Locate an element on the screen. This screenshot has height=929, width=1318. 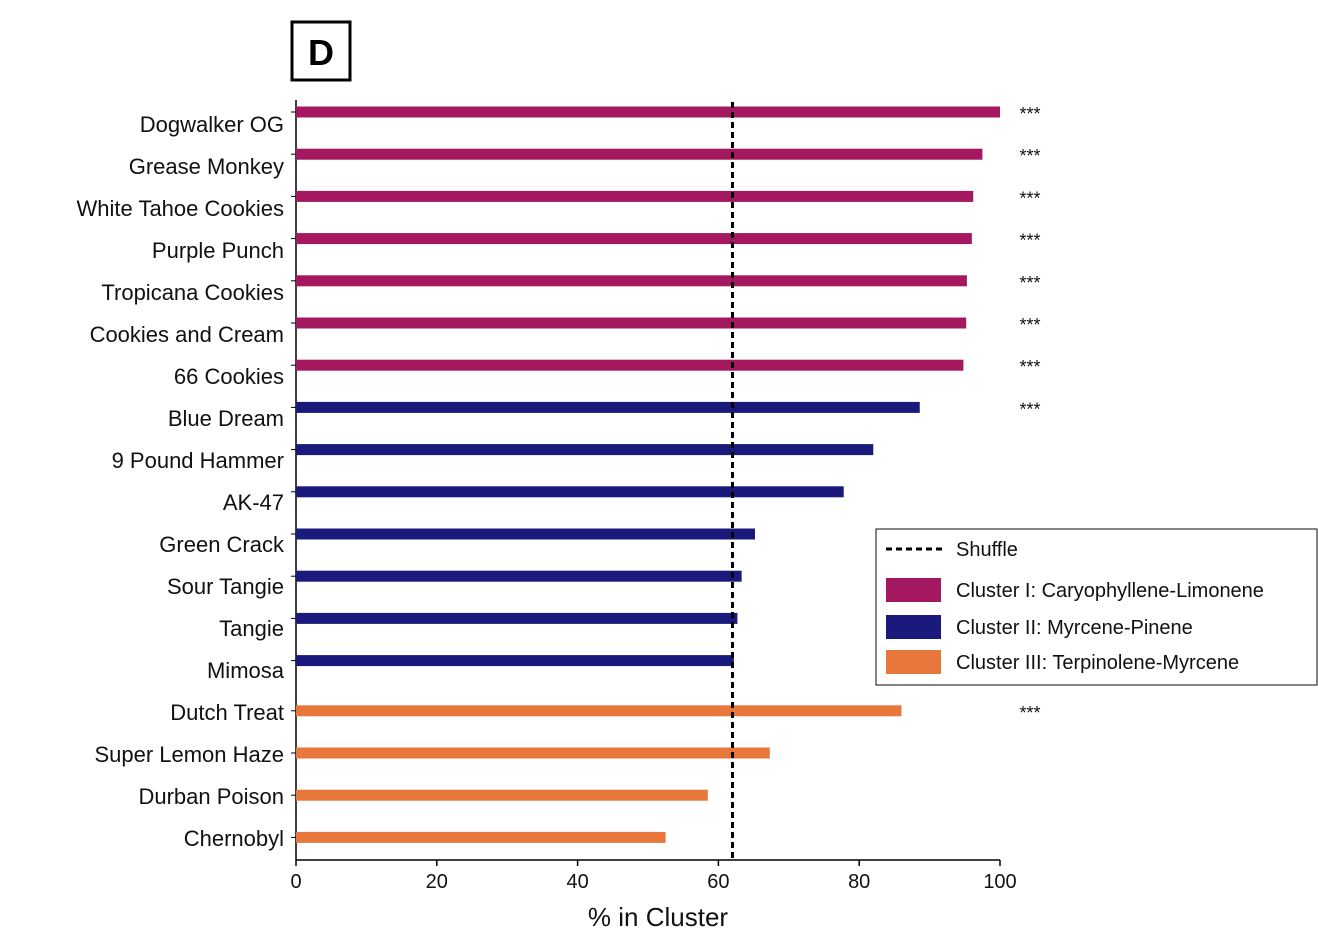
category-label: Purple Punch is located at coordinates (218, 250).